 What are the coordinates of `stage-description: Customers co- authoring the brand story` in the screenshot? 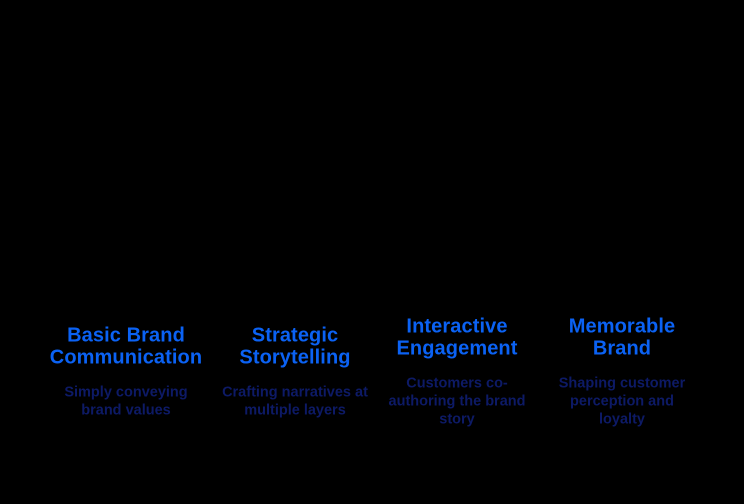 It's located at (457, 401).